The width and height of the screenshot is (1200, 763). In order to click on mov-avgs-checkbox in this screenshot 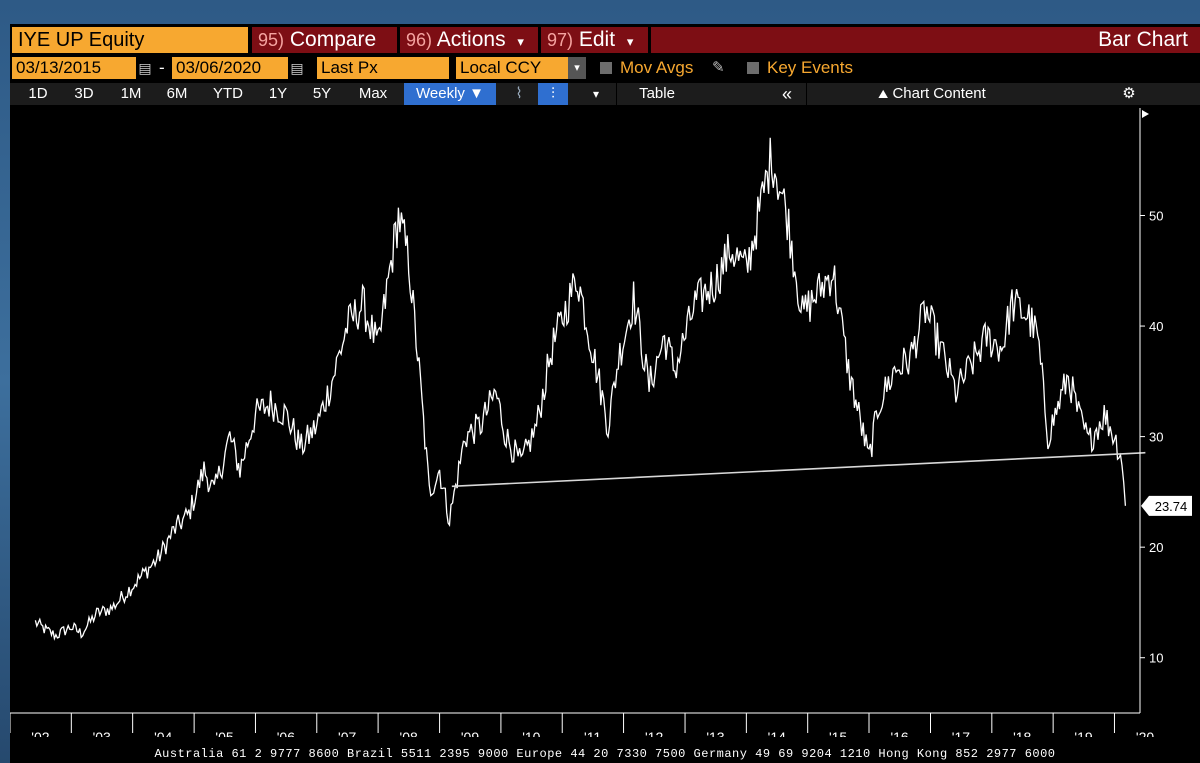, I will do `click(606, 68)`.